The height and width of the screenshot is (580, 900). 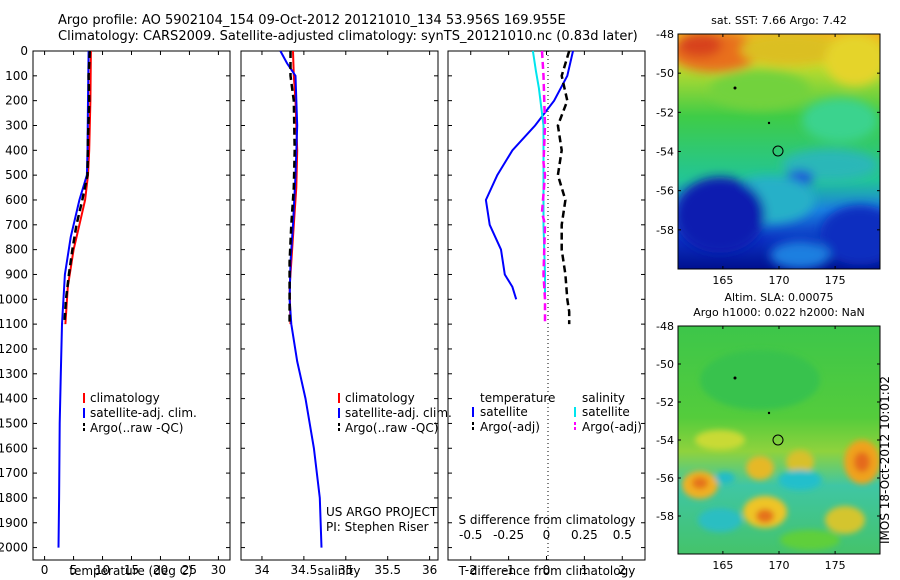 What do you see at coordinates (16, 101) in the screenshot?
I see `depth-tick-label: 200` at bounding box center [16, 101].